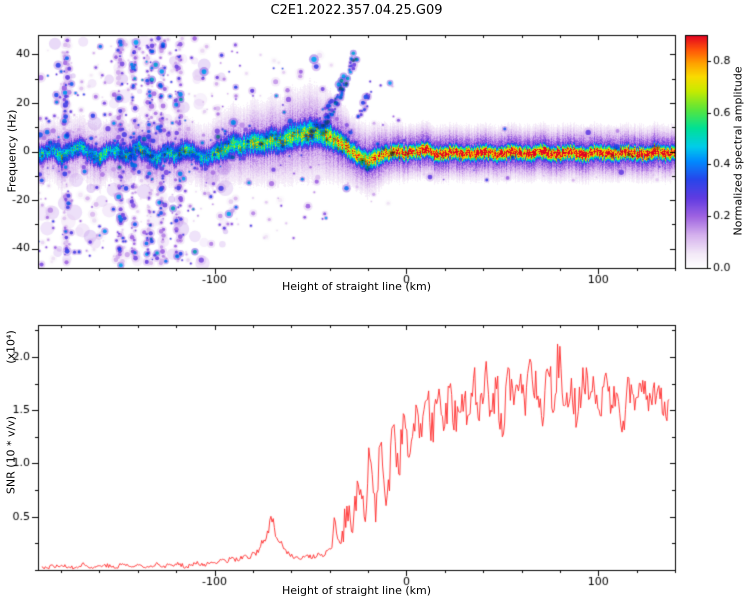 The height and width of the screenshot is (600, 750). I want to click on bottom-y-axis-label: SNR (10 * v/v), so click(11, 455).